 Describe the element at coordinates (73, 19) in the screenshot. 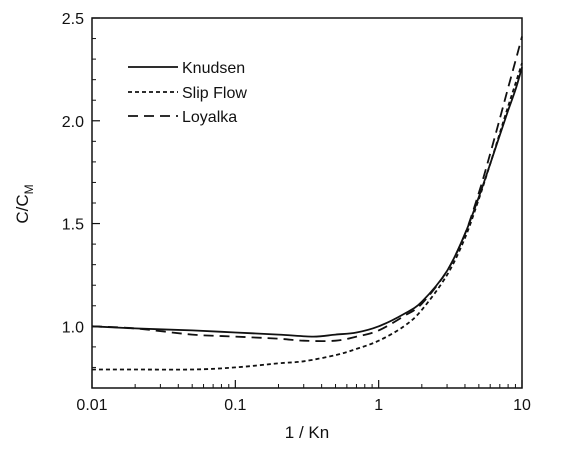

I see `y-tick-label-2-5: 2.5` at that location.